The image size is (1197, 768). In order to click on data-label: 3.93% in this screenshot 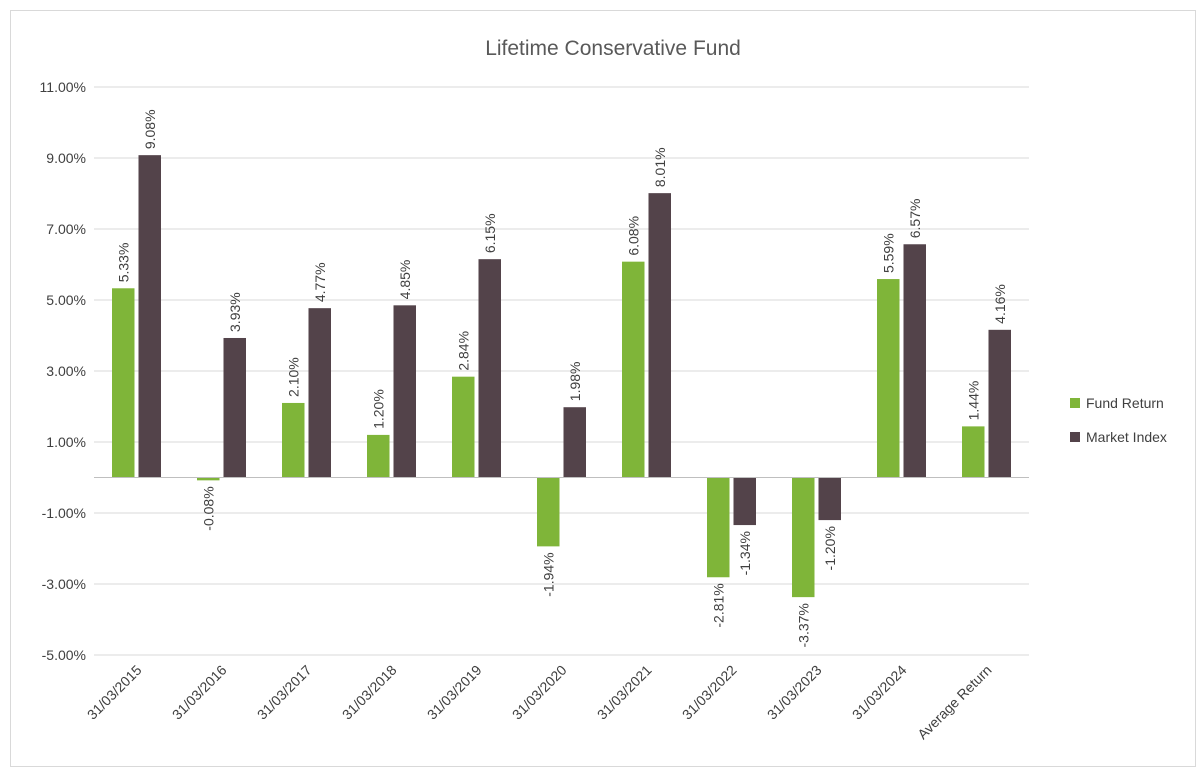, I will do `click(235, 312)`.